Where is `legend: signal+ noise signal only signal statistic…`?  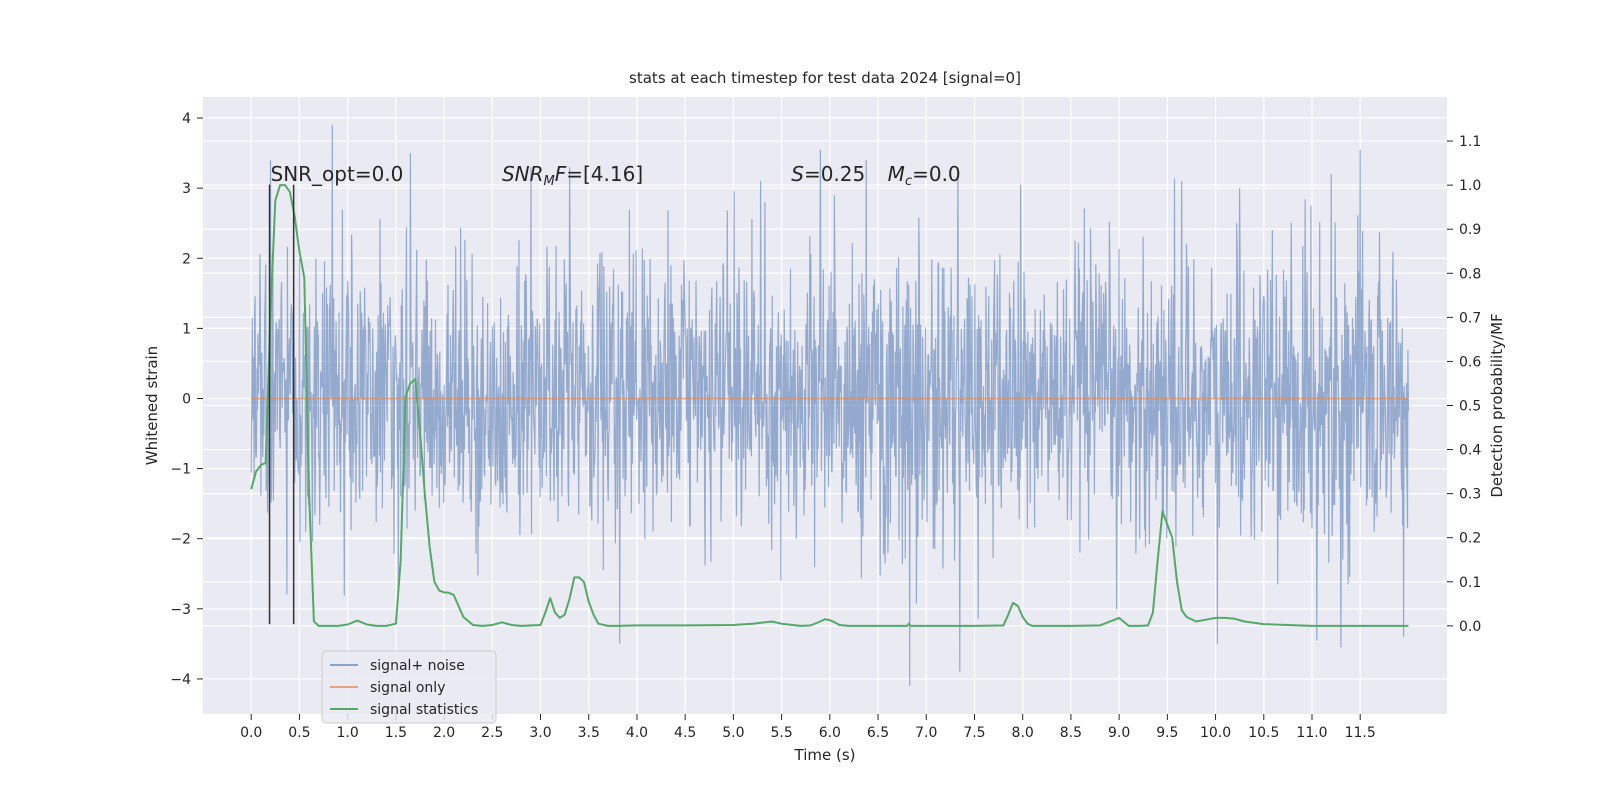
legend: signal+ noise signal only signal statistic… is located at coordinates (409, 687).